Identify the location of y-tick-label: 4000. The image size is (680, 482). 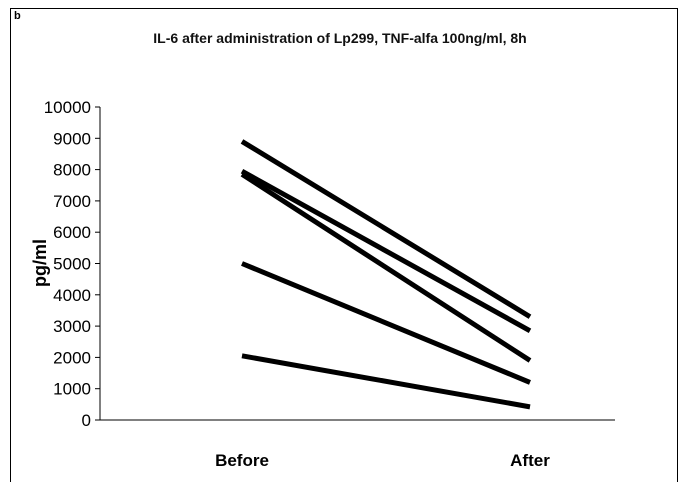
(72, 295).